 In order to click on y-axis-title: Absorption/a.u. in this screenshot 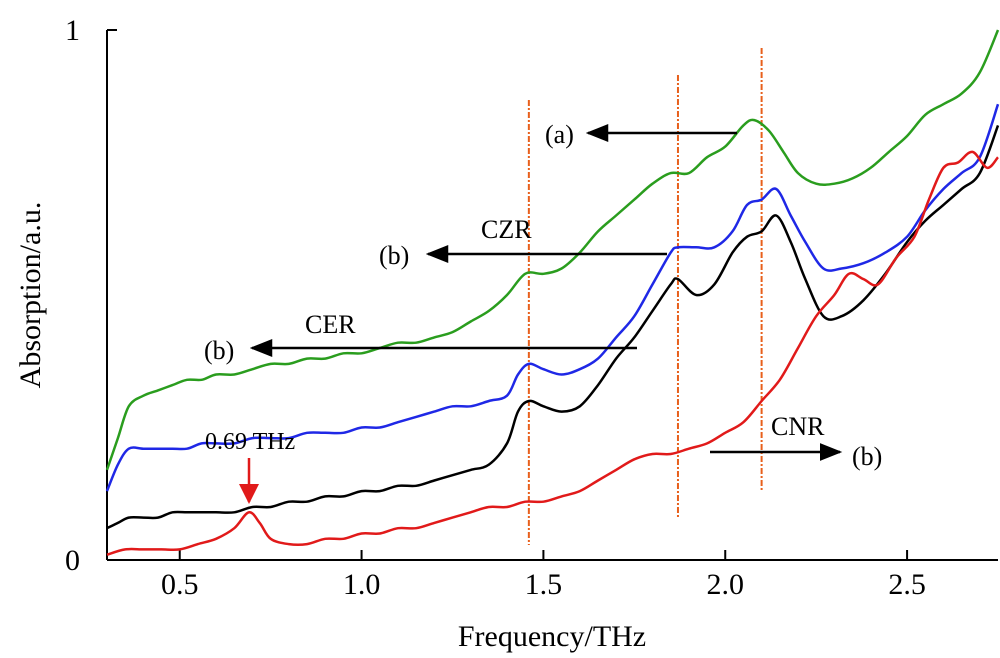, I will do `click(30, 295)`.